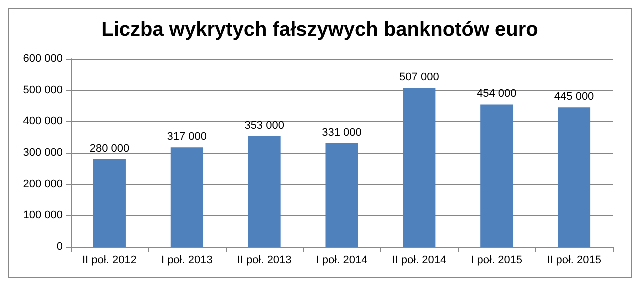 This screenshot has height=286, width=640. I want to click on x-tick-label: I poł. 2013, so click(187, 260).